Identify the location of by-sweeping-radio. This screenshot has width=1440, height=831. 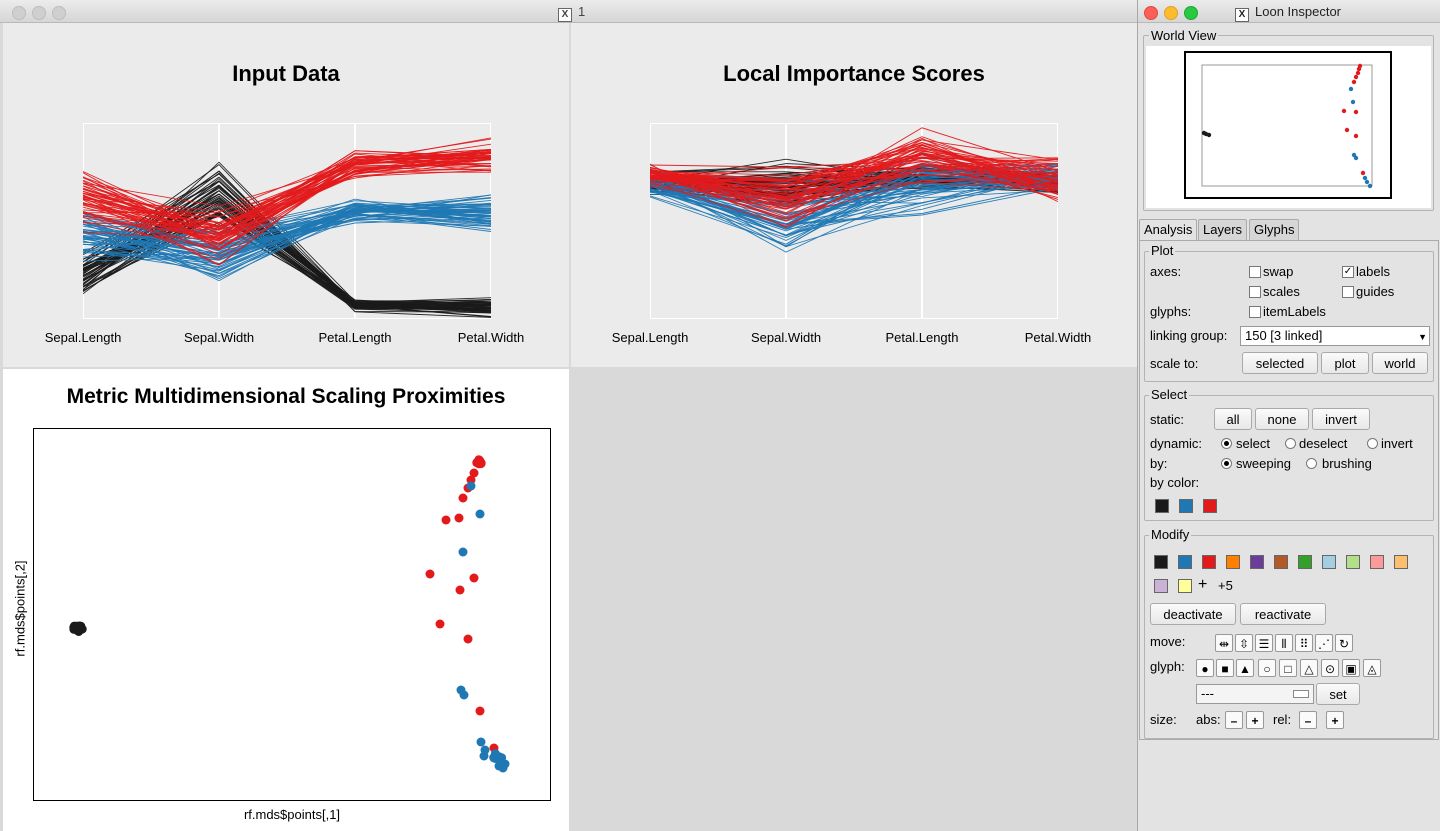
(1226, 463).